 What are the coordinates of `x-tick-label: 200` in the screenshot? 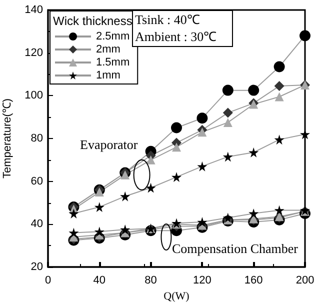 It's located at (305, 280).